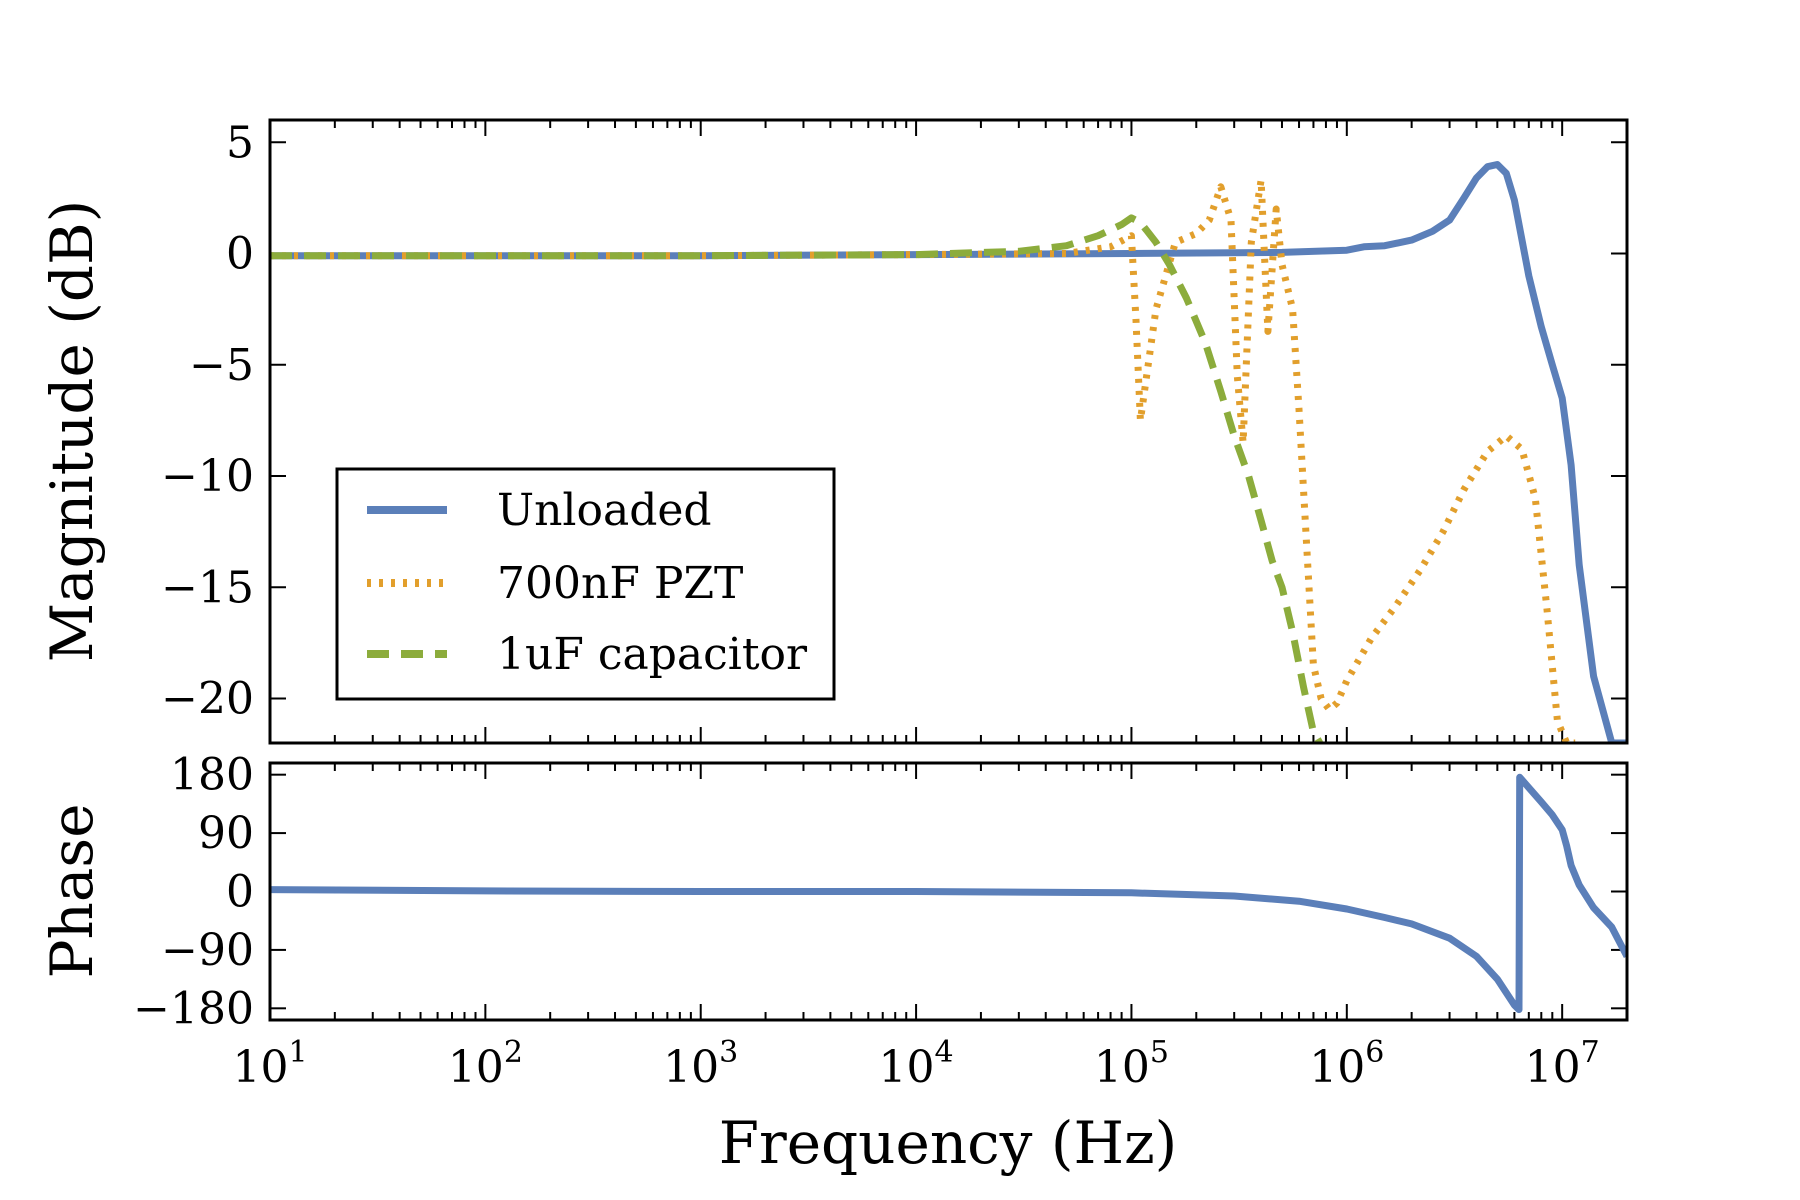 The image size is (1800, 1200). What do you see at coordinates (620, 583) in the screenshot?
I see `legend-label-700nf-pzt: 700nF PZT` at bounding box center [620, 583].